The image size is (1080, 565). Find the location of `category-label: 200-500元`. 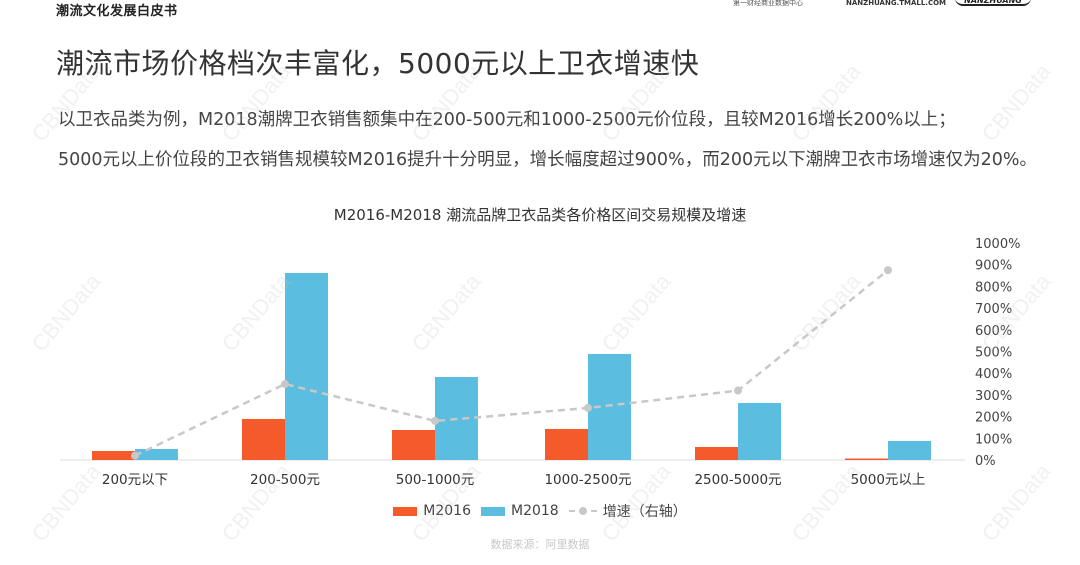

category-label: 200-500元 is located at coordinates (285, 480).